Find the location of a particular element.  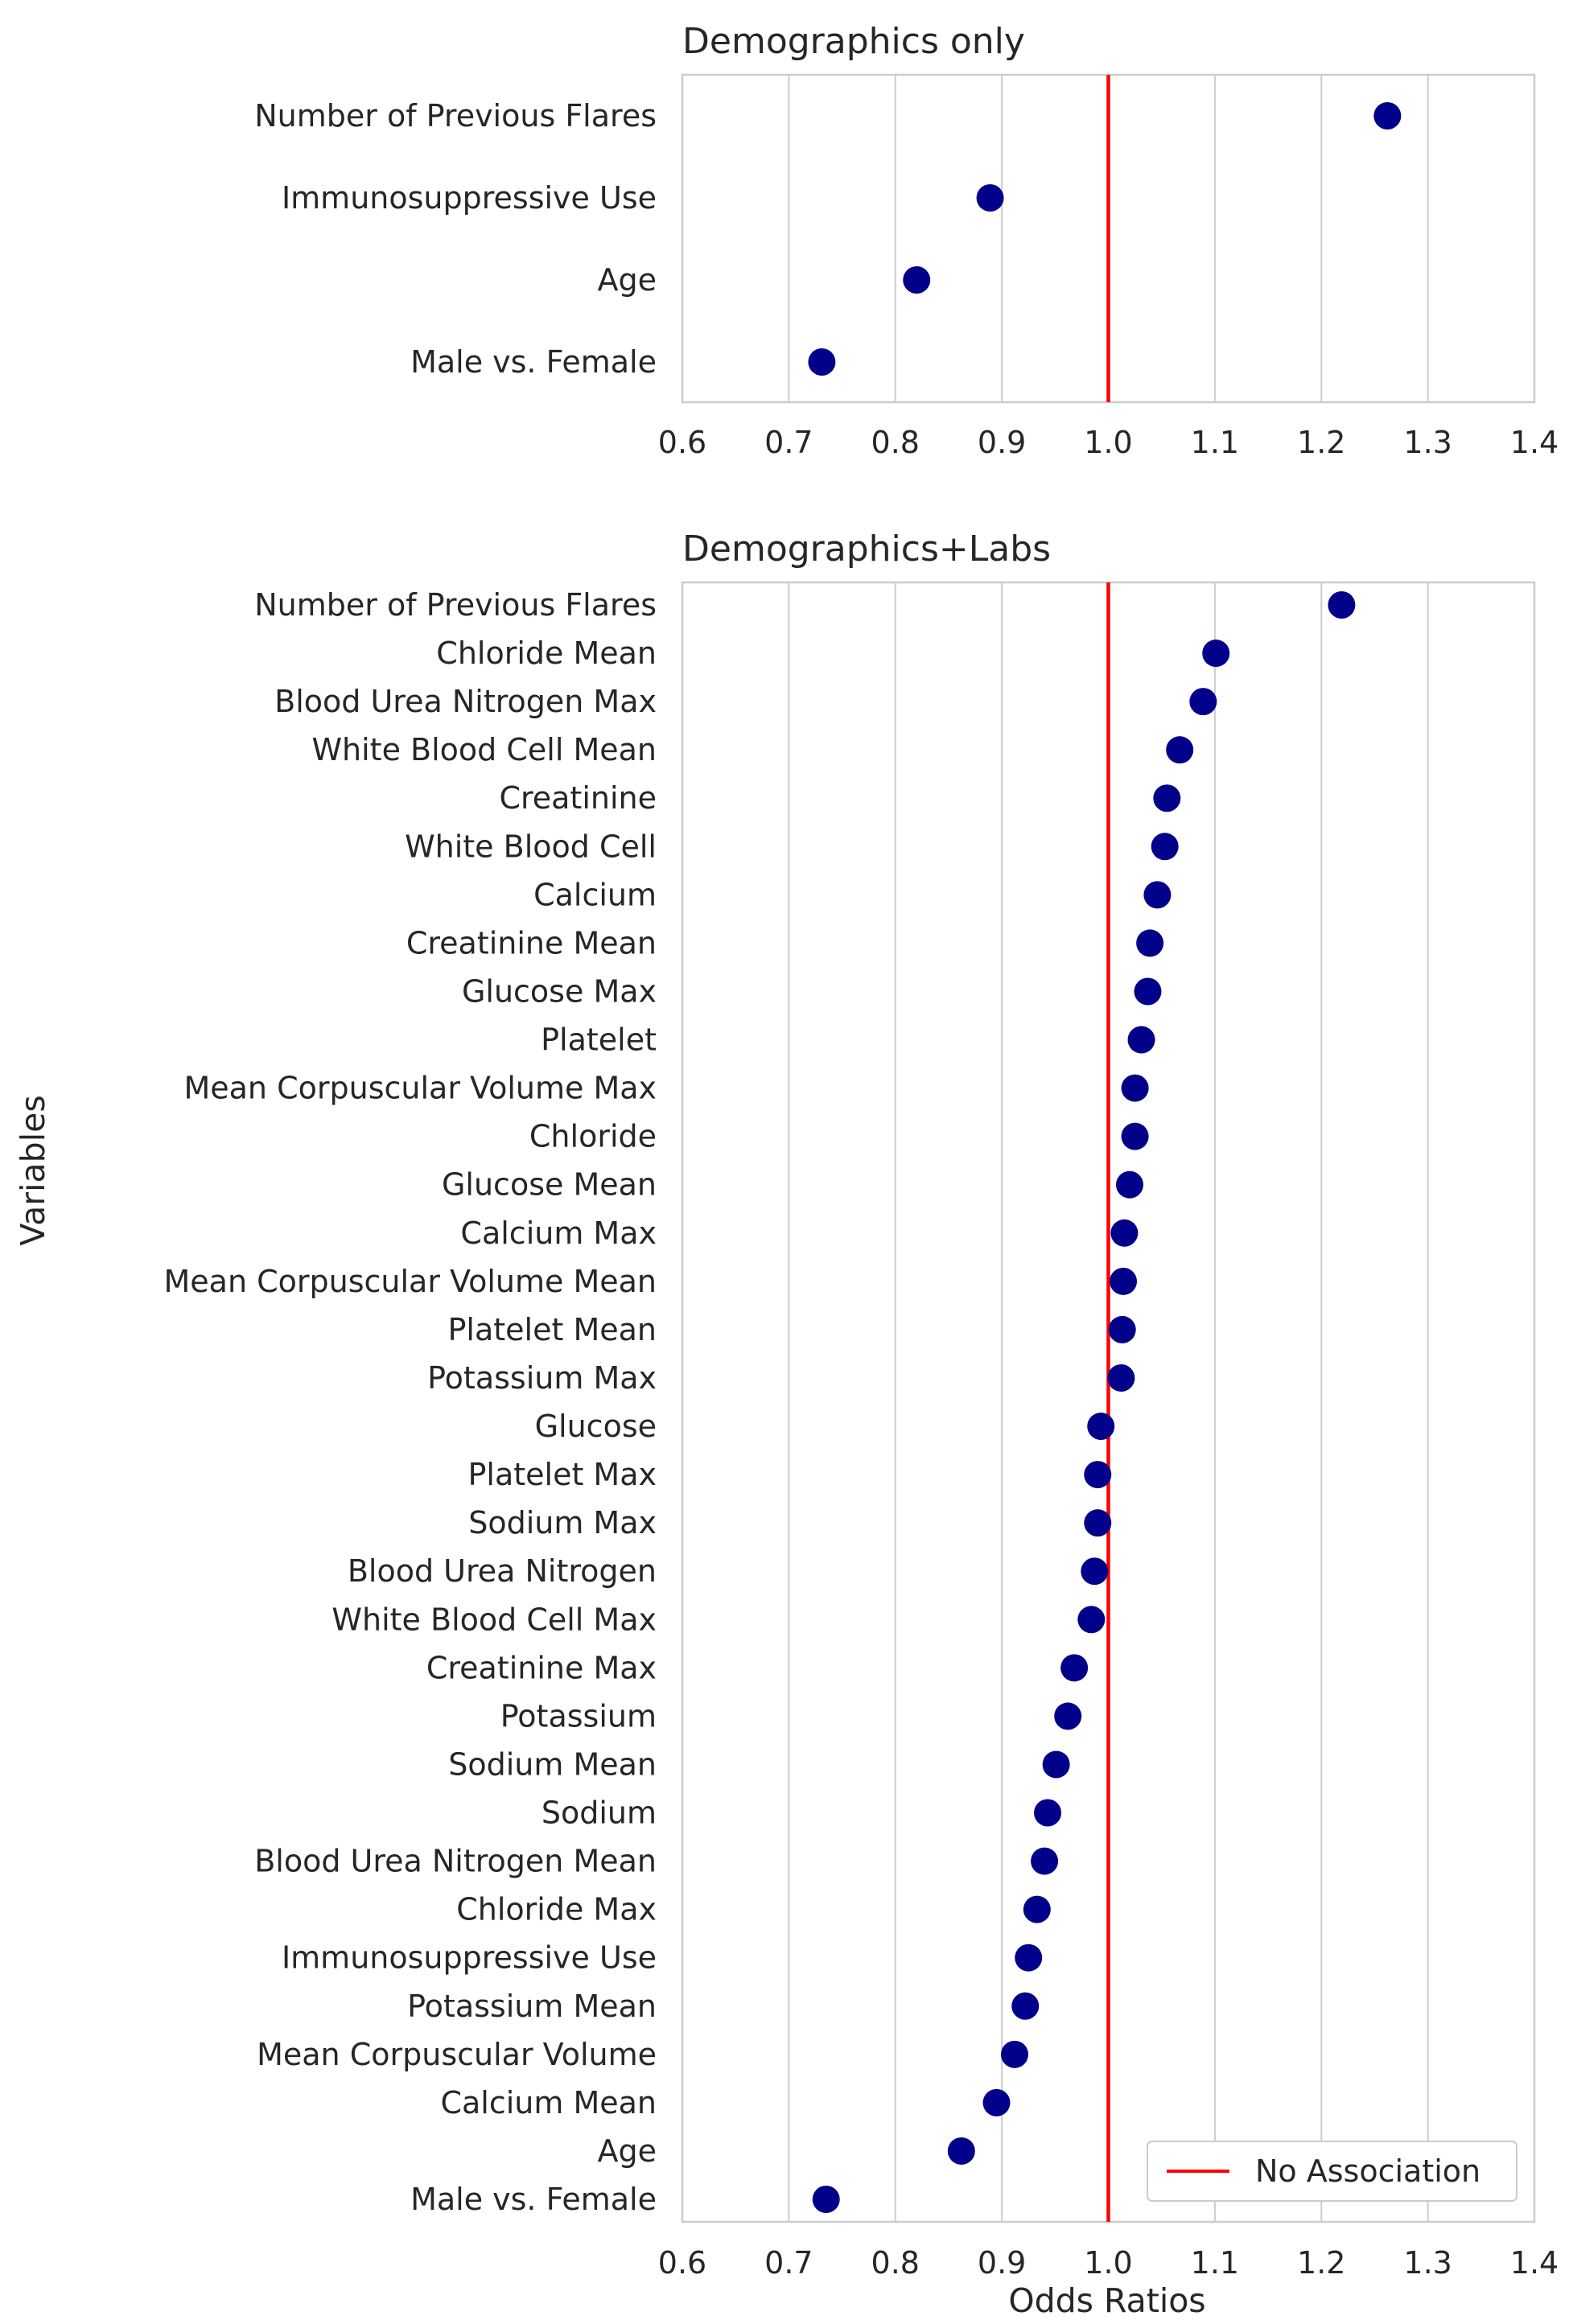

legend-box is located at coordinates (1333, 2172).